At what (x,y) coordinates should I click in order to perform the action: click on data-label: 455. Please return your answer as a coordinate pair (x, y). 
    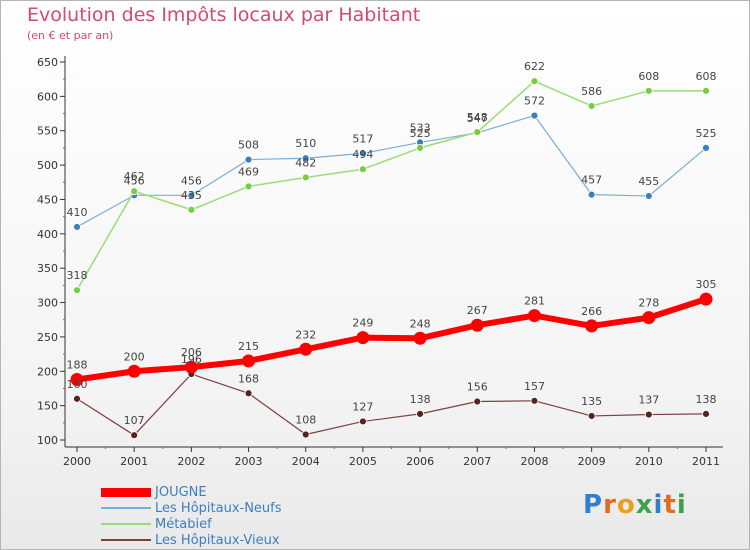
    Looking at the image, I should click on (648, 181).